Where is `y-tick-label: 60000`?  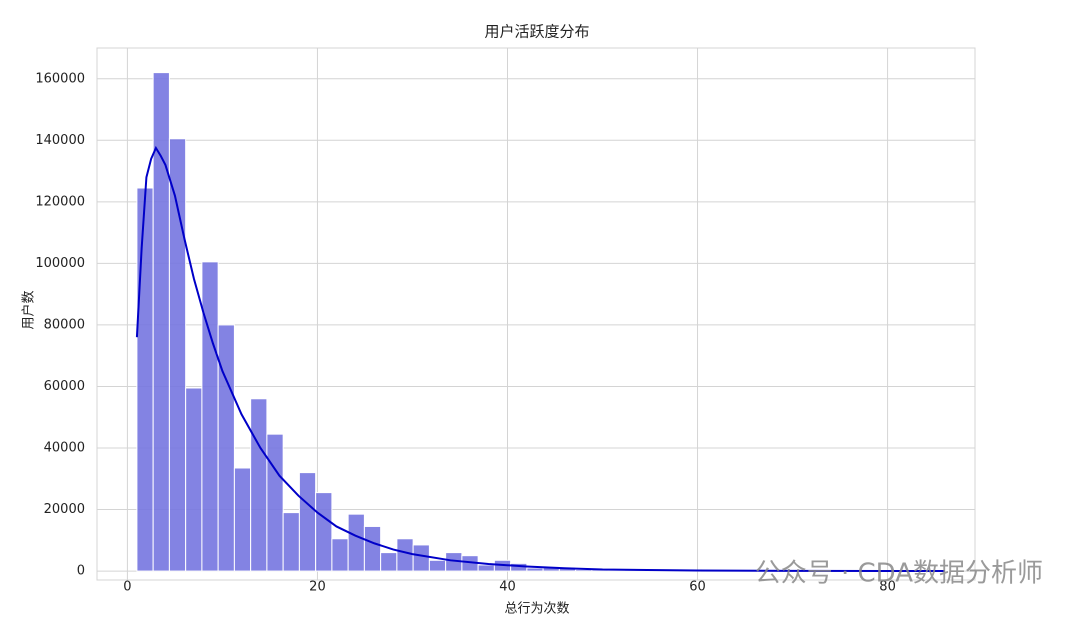
y-tick-label: 60000 is located at coordinates (64, 386).